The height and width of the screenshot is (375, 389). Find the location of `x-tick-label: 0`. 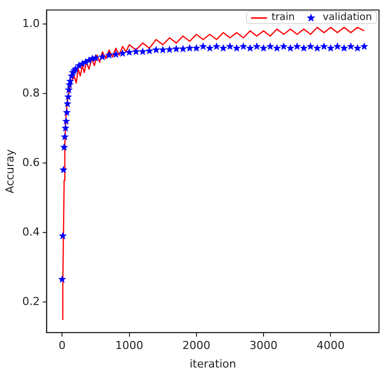

x-tick-label: 0 is located at coordinates (62, 345).